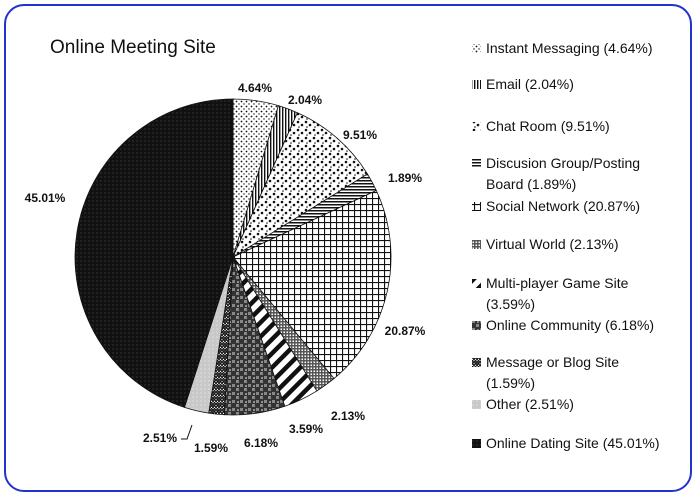  I want to click on legend-label: Chat Room (9.51%), so click(548, 126).